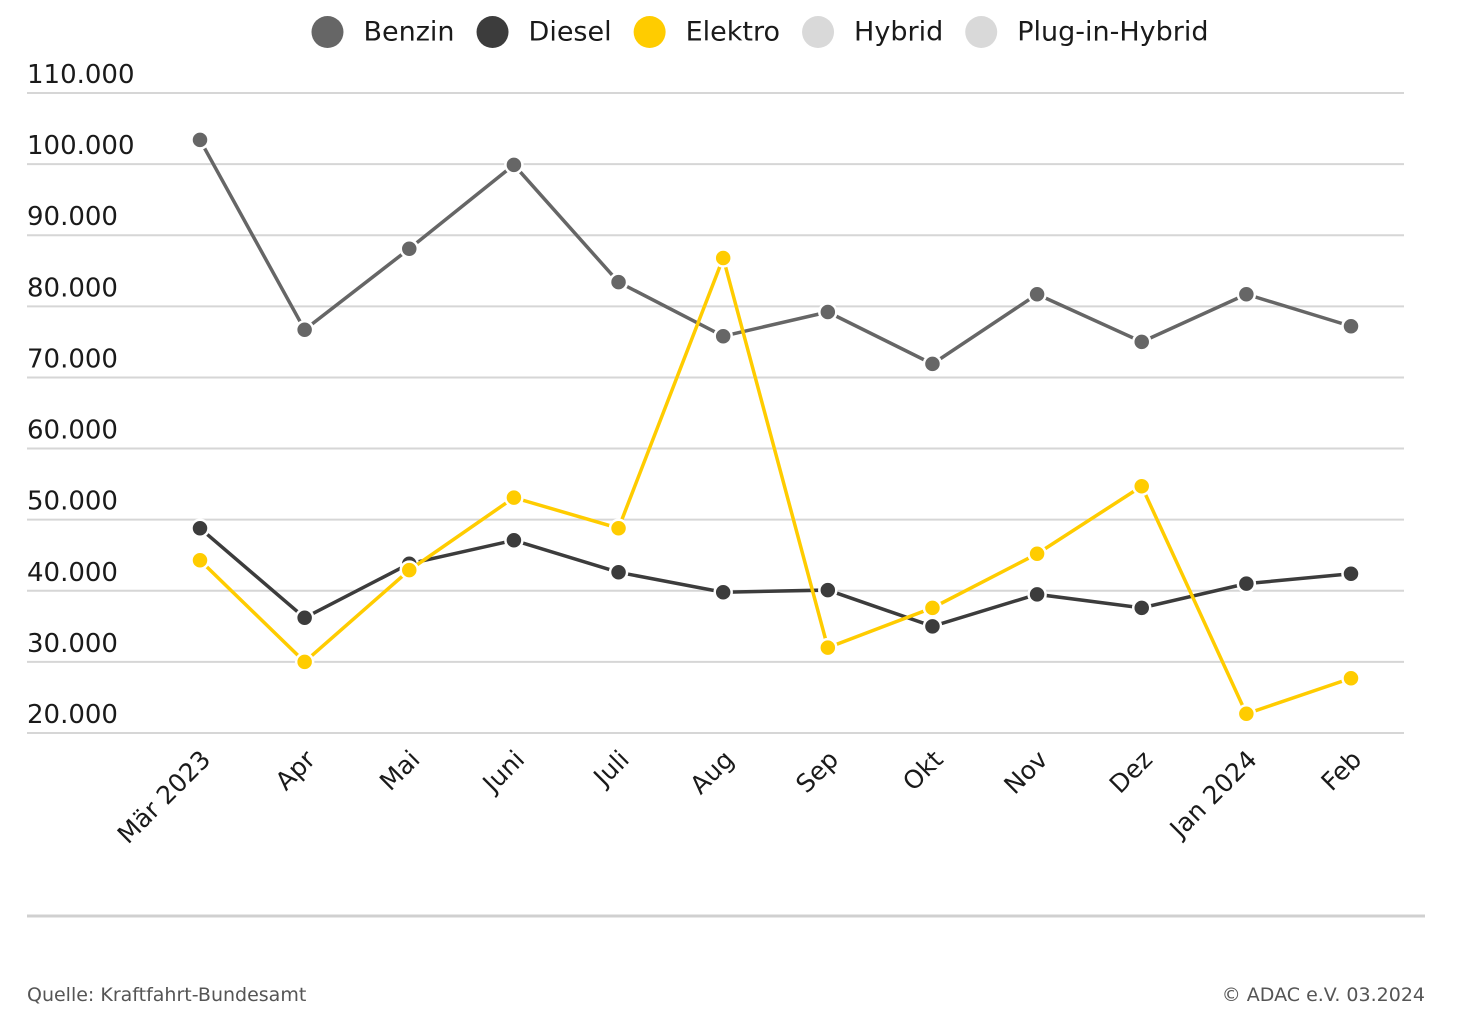 Image resolution: width=1476 pixels, height=1022 pixels. I want to click on x-tick-label: Aug, so click(711, 772).